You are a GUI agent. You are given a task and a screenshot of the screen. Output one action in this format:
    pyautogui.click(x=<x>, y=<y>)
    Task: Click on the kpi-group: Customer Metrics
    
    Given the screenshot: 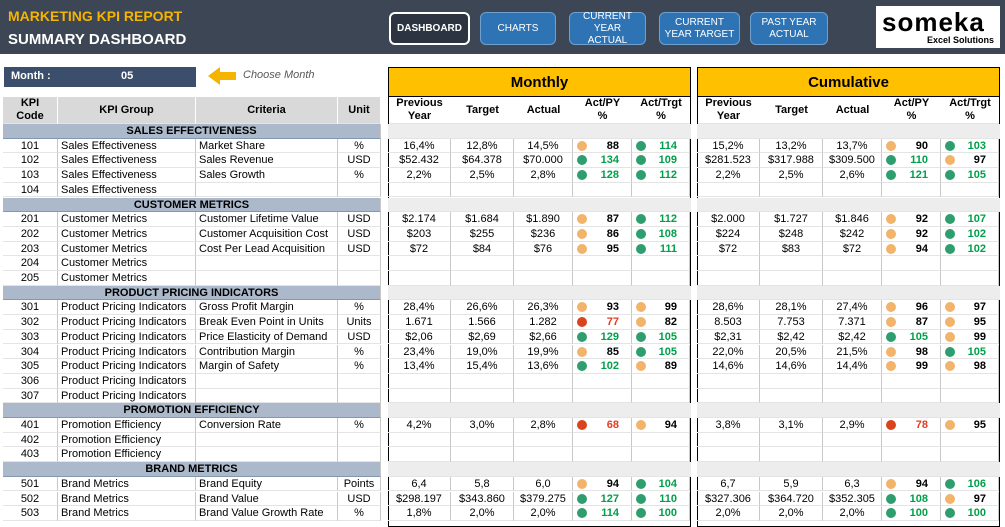 What is the action you would take?
    pyautogui.click(x=127, y=249)
    